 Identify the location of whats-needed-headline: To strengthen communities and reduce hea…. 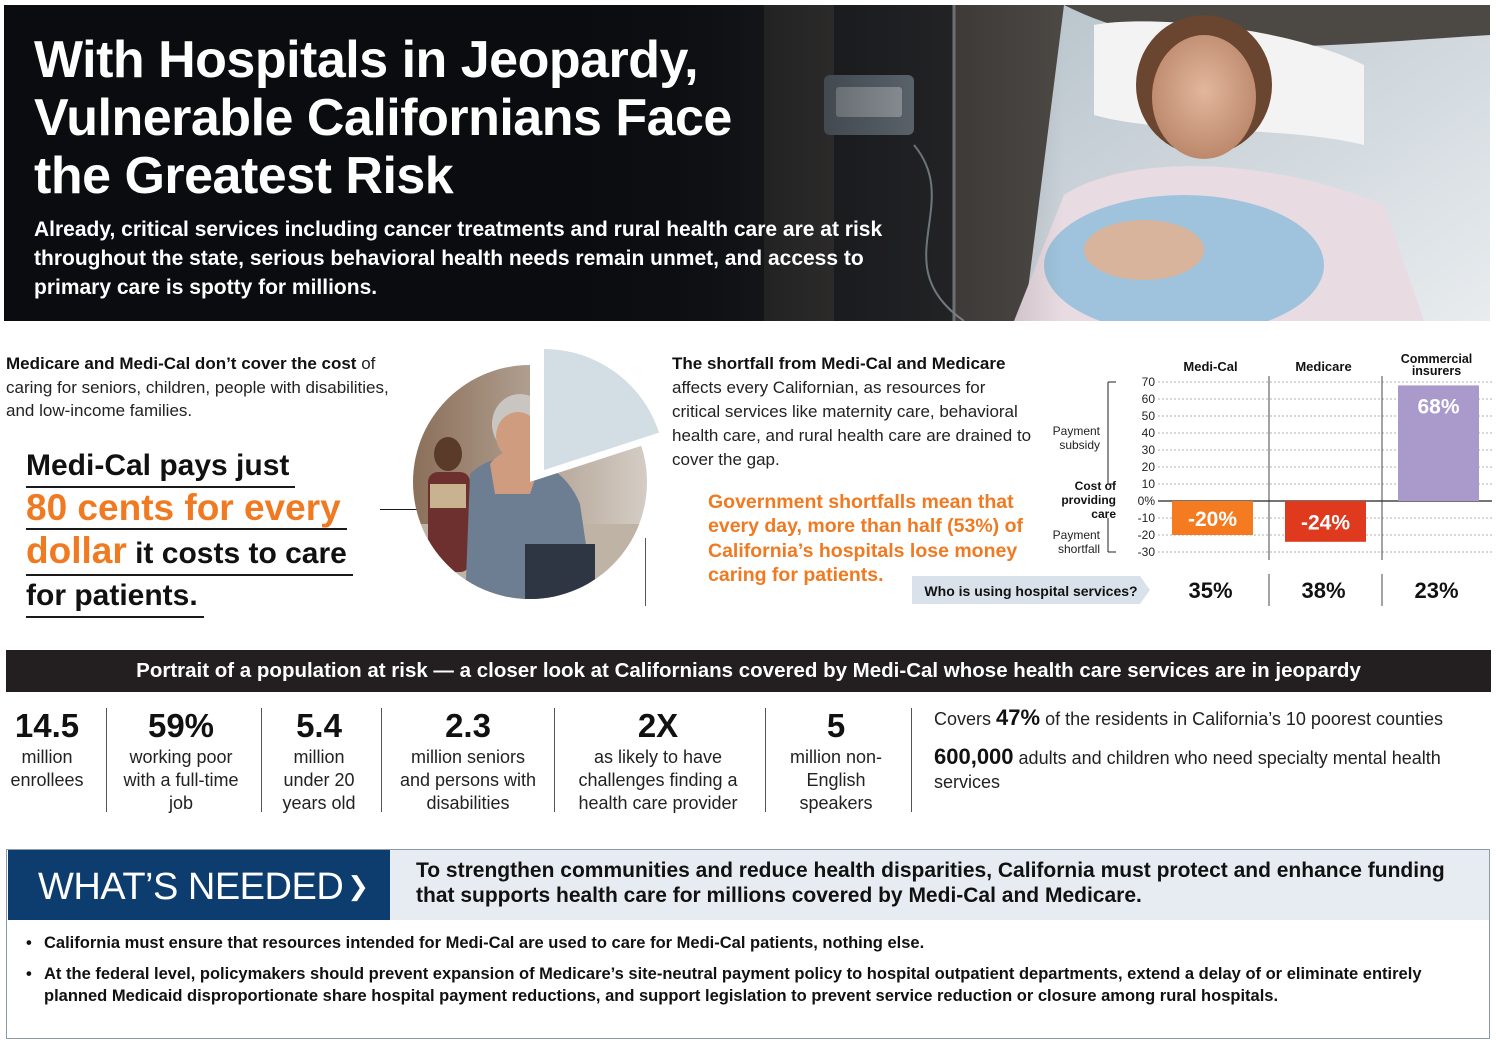
(939, 885).